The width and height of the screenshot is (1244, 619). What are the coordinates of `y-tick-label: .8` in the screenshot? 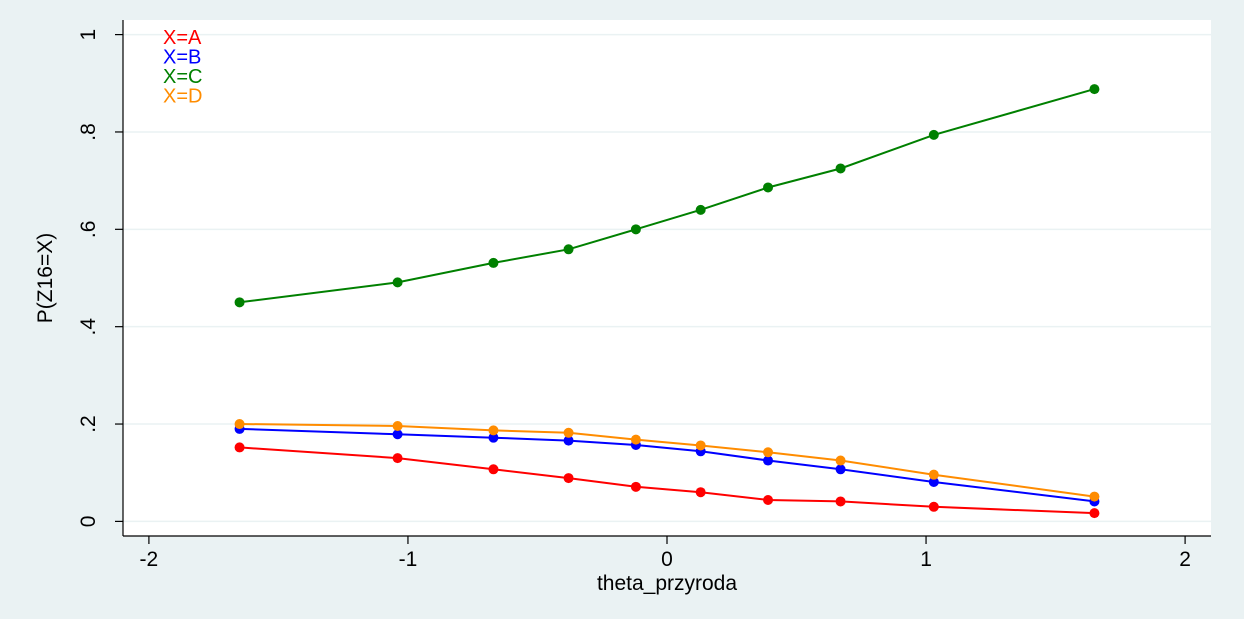 It's located at (88, 132).